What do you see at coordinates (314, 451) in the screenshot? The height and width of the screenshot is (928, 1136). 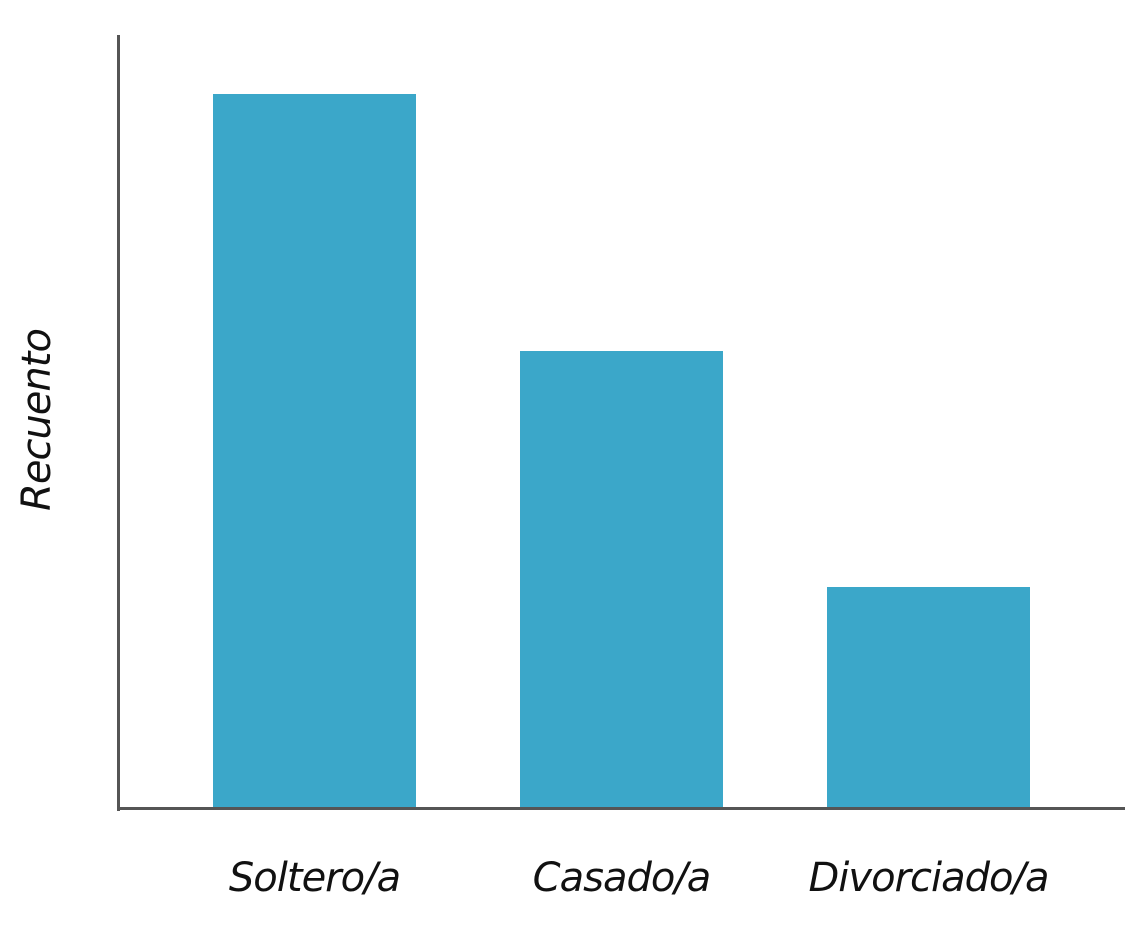 I see `bar-soltero-a` at bounding box center [314, 451].